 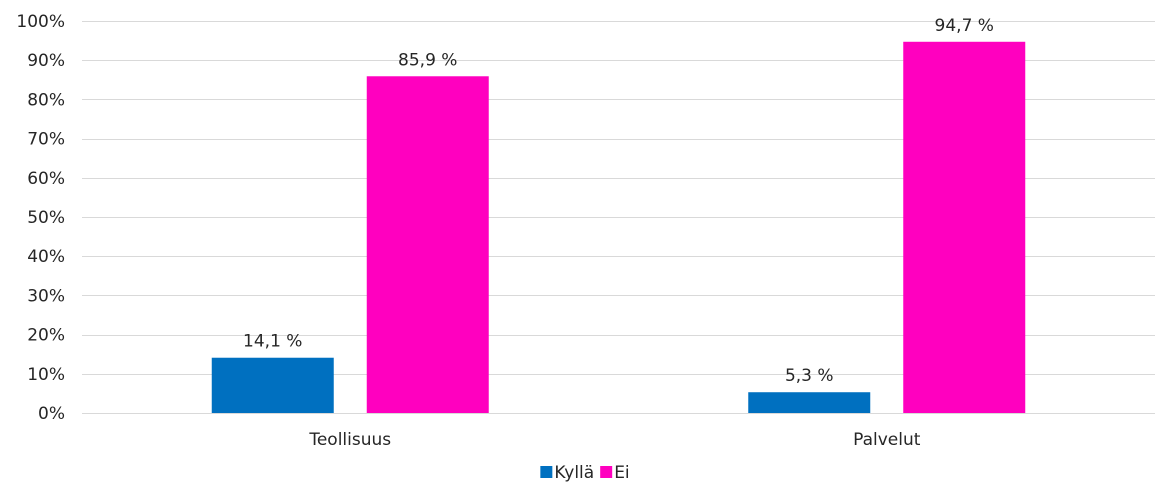 What do you see at coordinates (614, 440) in the screenshot?
I see `x-axis: Teollisuus Palvelut` at bounding box center [614, 440].